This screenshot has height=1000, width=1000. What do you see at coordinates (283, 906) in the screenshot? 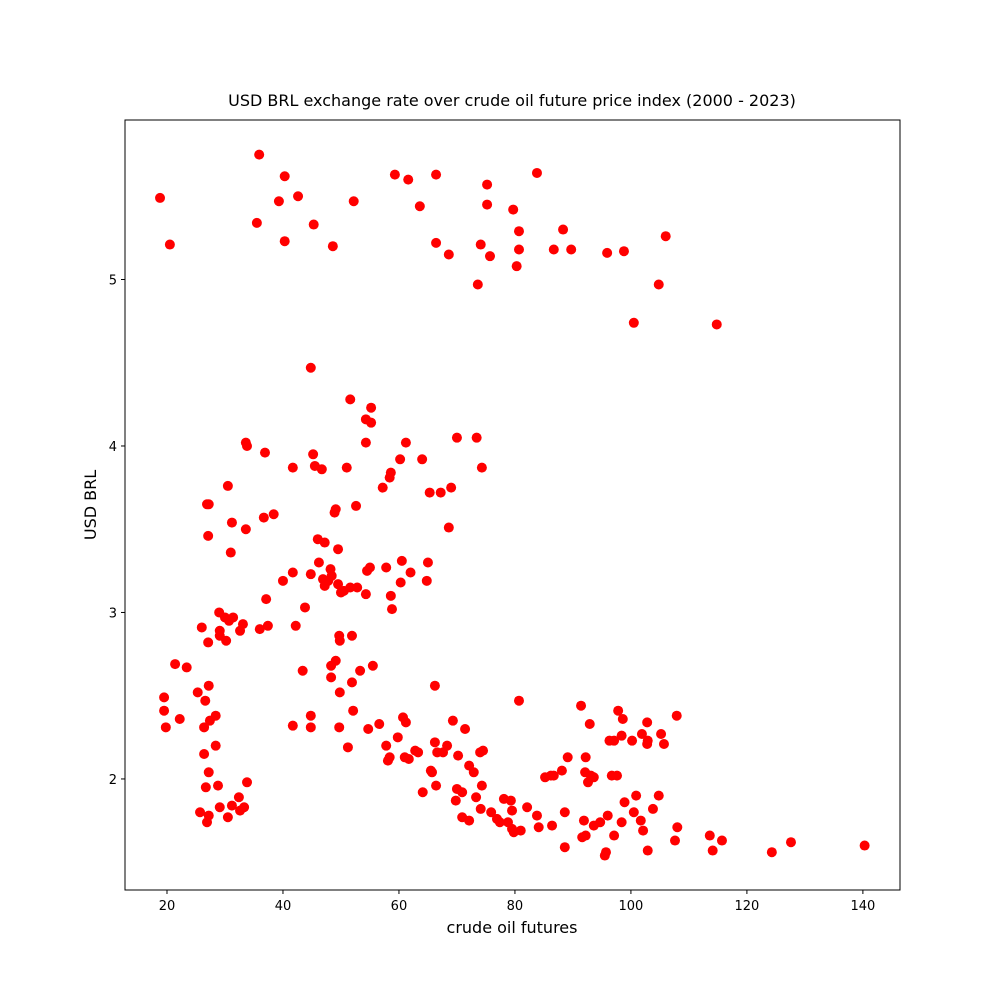
I see `x-tick-label: 40` at bounding box center [283, 906].